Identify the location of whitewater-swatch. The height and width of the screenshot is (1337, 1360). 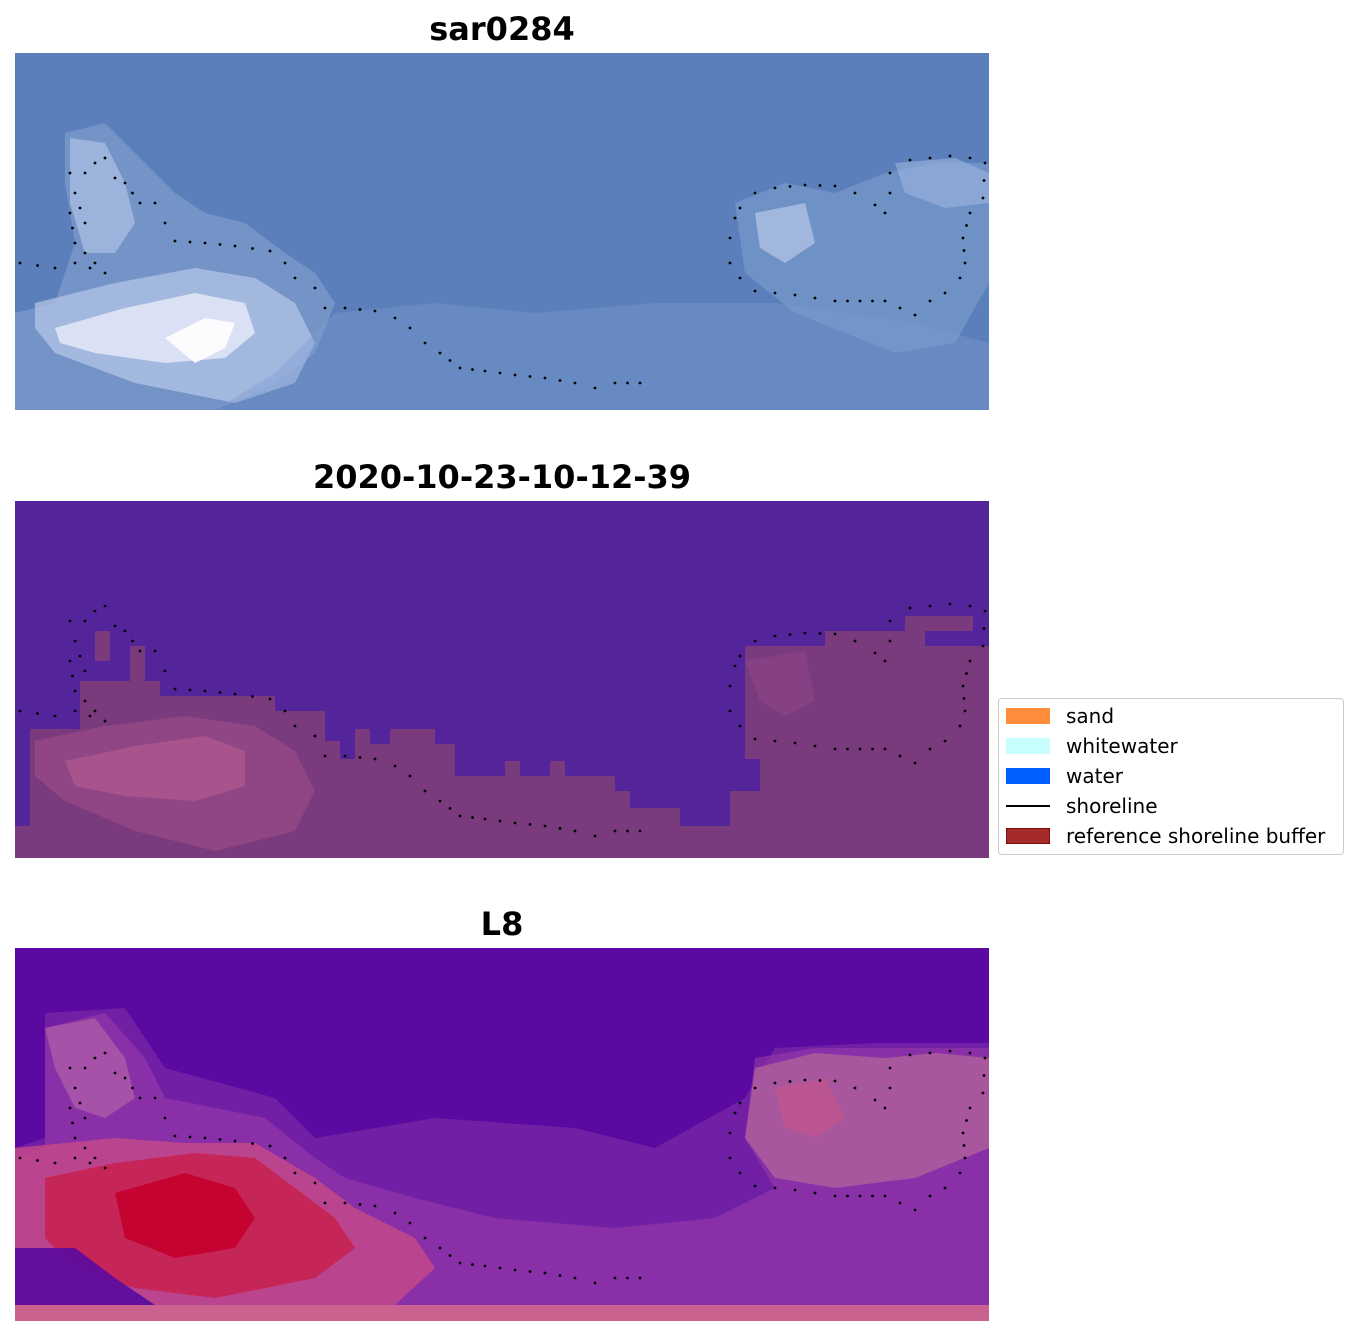
(1028, 746).